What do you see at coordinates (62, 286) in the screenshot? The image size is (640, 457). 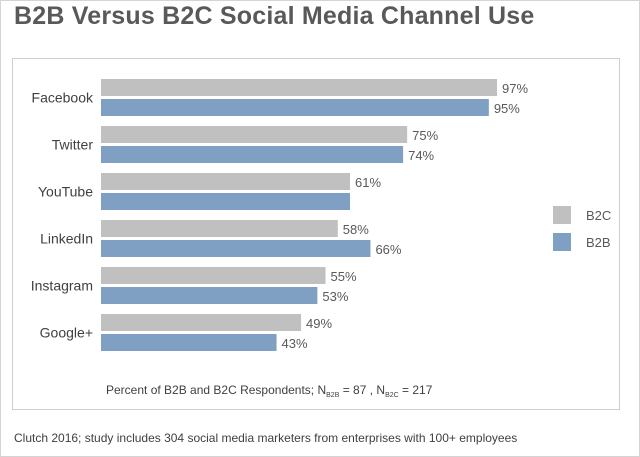 I see `category-label-instagram: Instagram` at bounding box center [62, 286].